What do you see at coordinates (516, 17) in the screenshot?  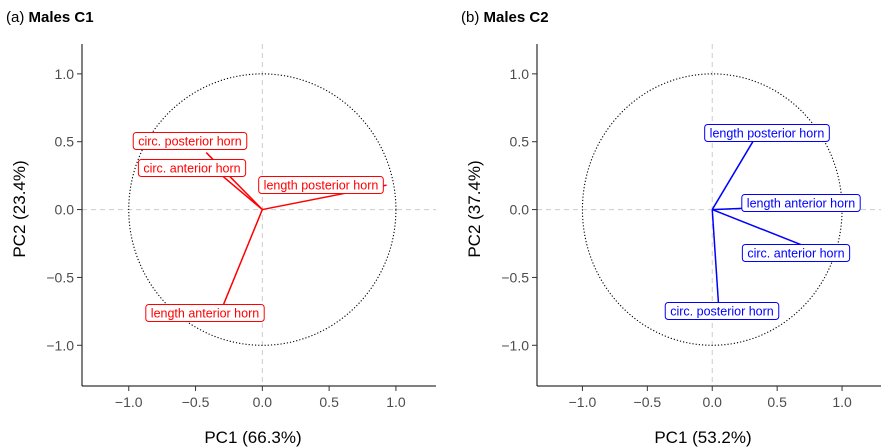 I see `panel-name: Males C2` at bounding box center [516, 17].